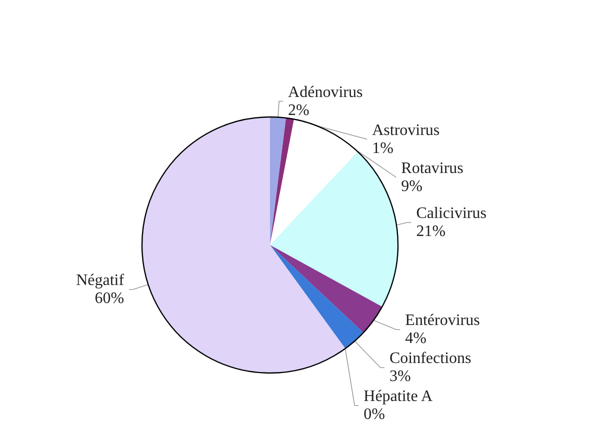 Image resolution: width=589 pixels, height=437 pixels. I want to click on data-label: 1%, so click(383, 148).